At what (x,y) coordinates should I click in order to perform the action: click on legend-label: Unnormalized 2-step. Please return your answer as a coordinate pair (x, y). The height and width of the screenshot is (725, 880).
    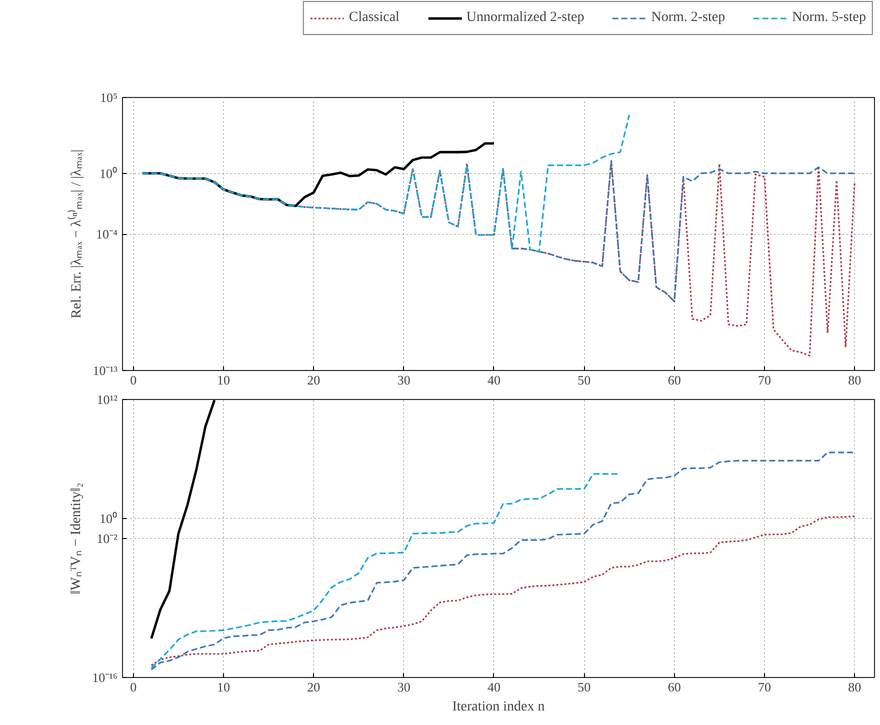
    Looking at the image, I should click on (525, 18).